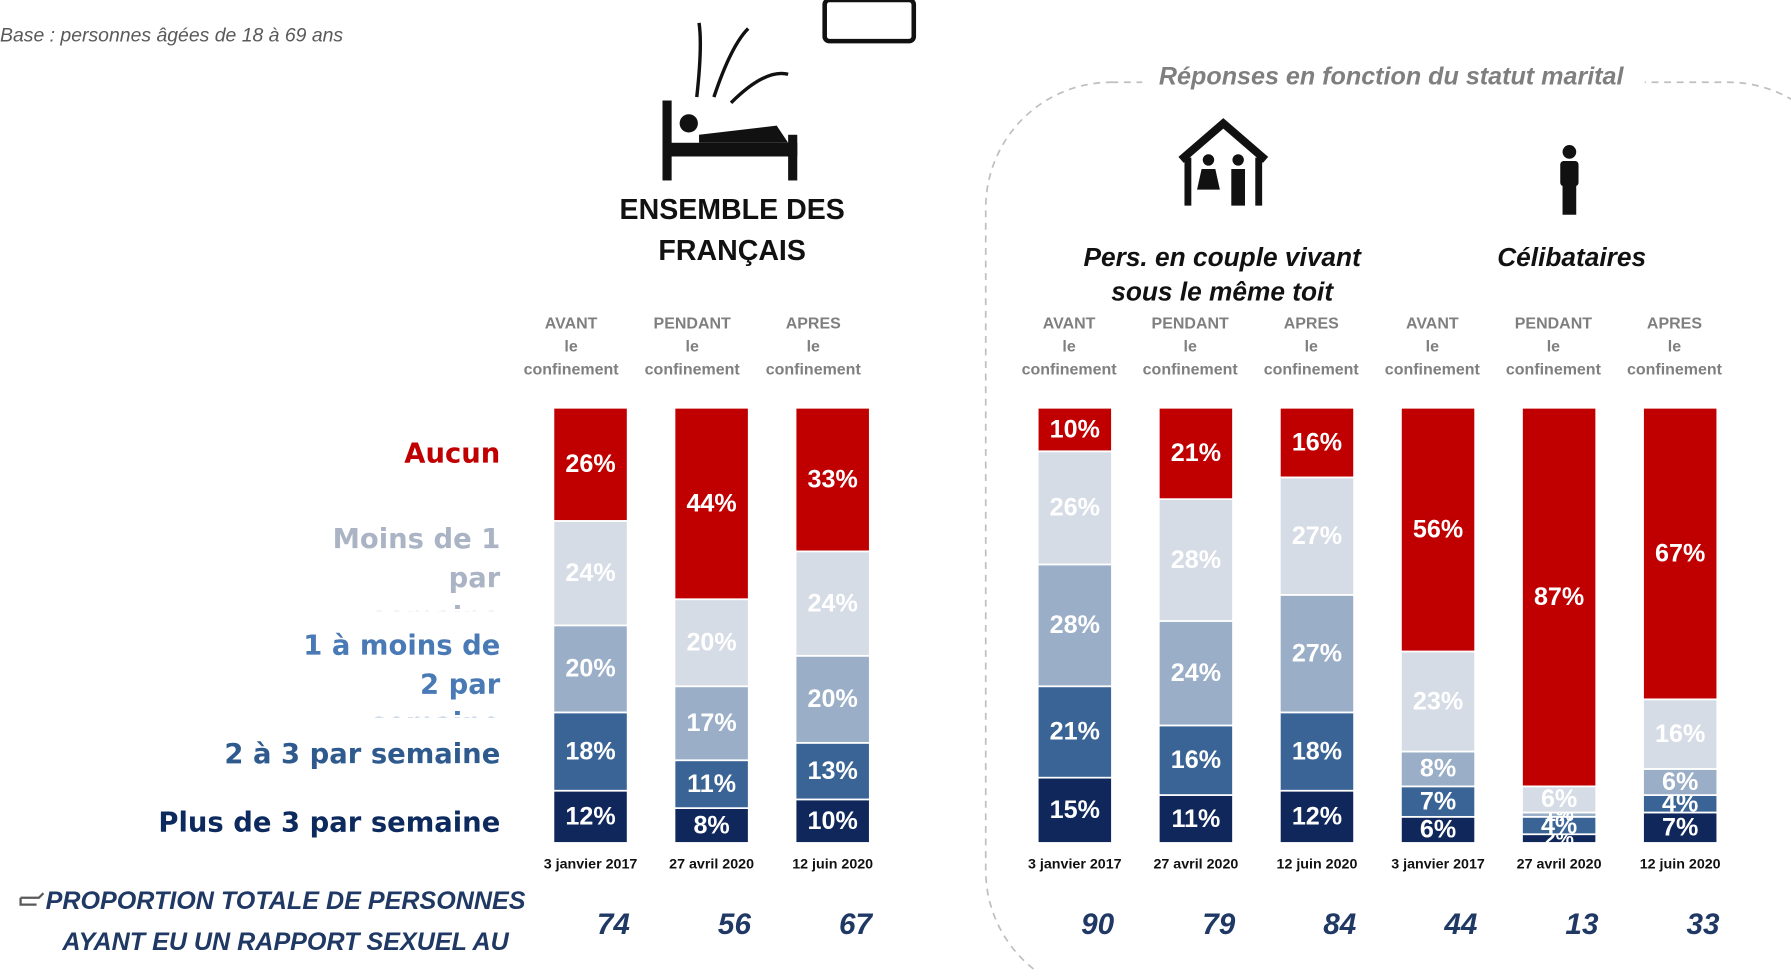 This screenshot has height=977, width=1791. I want to click on subtitle-bg, so click(1393, 78).